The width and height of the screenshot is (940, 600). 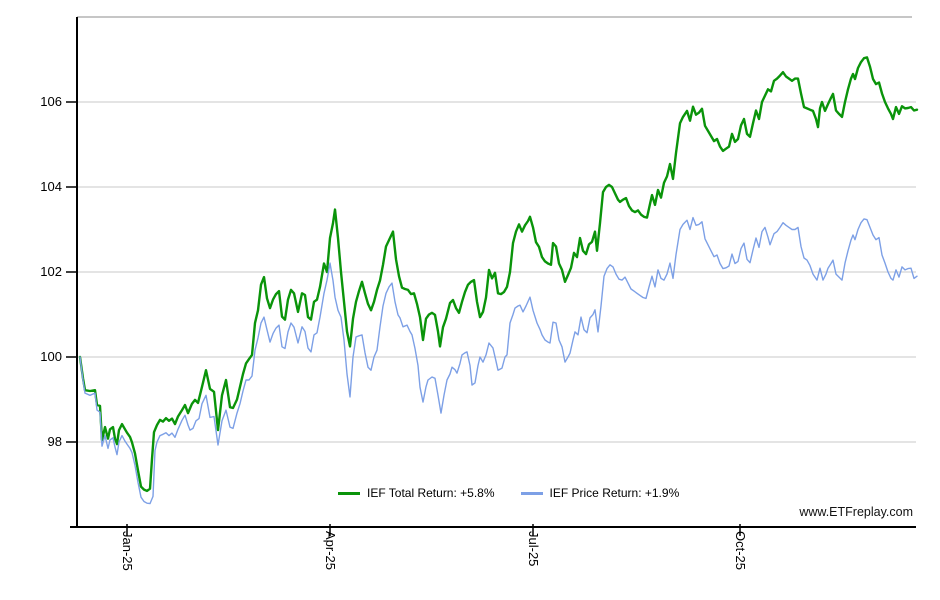 I want to click on x-tick-label: Oct-25, so click(x=740, y=551).